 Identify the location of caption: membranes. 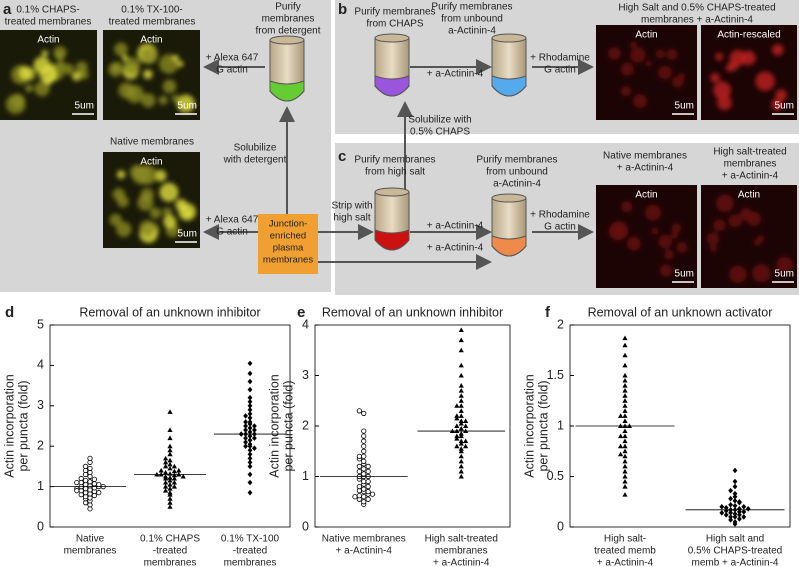
(288, 19).